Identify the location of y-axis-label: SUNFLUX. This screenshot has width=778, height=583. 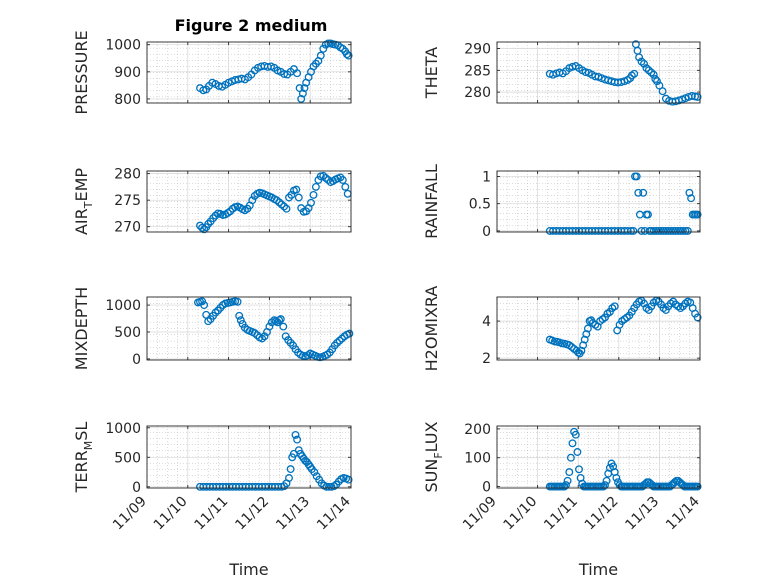
(433, 456).